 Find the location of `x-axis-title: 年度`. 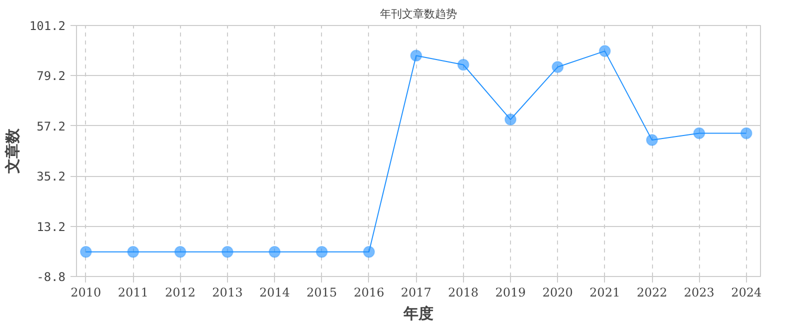

x-axis-title: 年度 is located at coordinates (418, 313).